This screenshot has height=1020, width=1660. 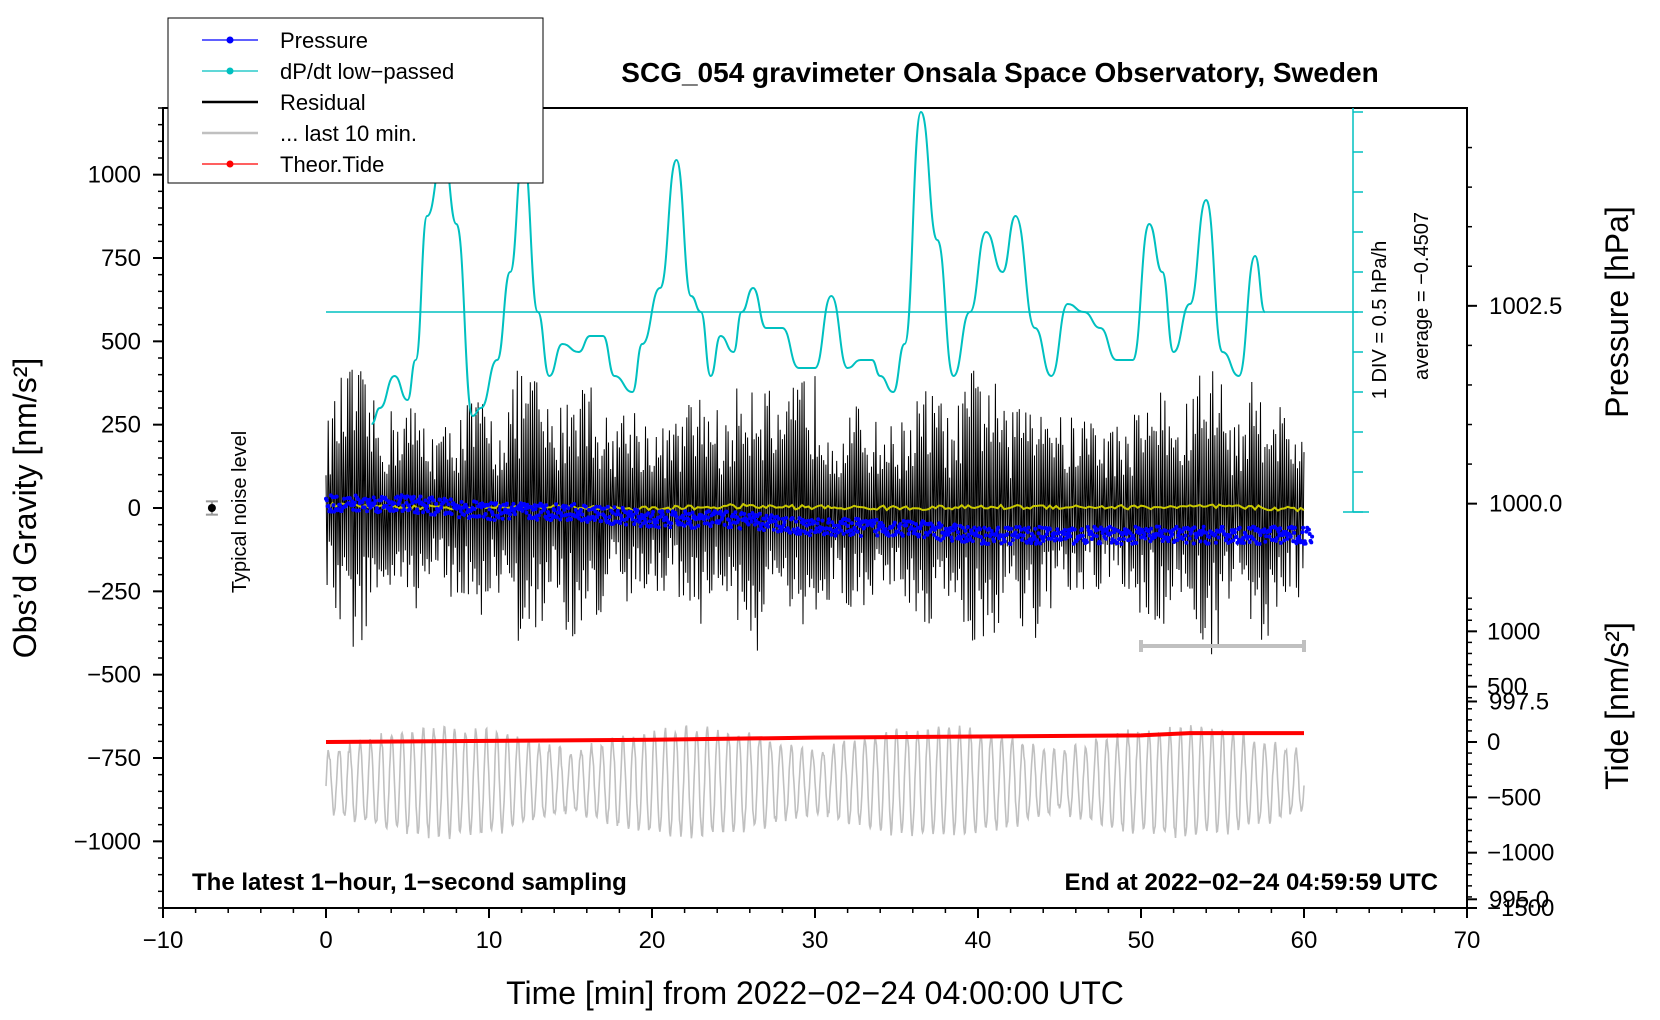 I want to click on last-10-min-line, so click(x=815, y=782).